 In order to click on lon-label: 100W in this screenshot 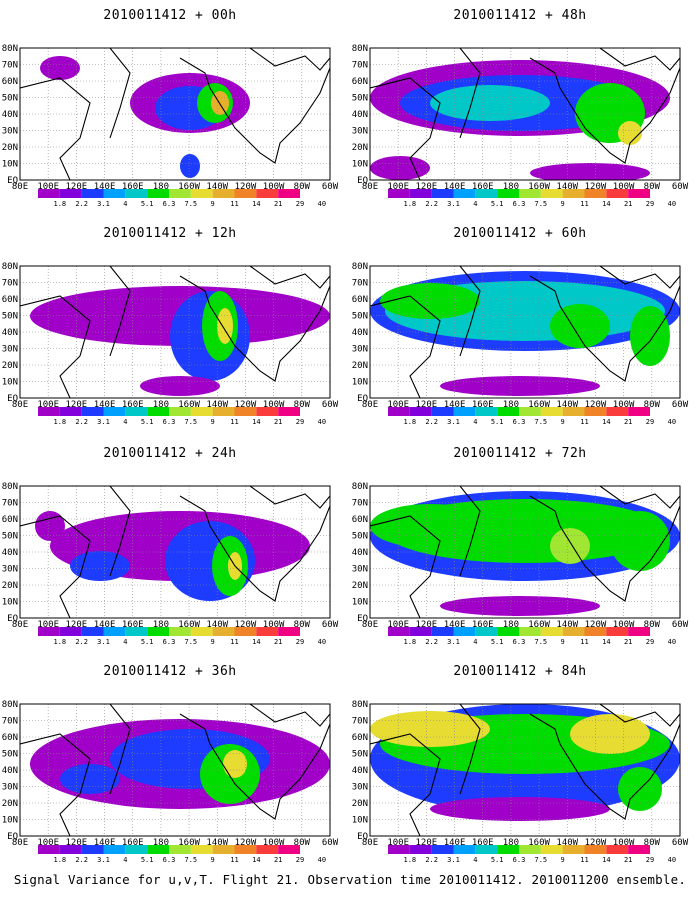, I will do `click(274, 625)`.